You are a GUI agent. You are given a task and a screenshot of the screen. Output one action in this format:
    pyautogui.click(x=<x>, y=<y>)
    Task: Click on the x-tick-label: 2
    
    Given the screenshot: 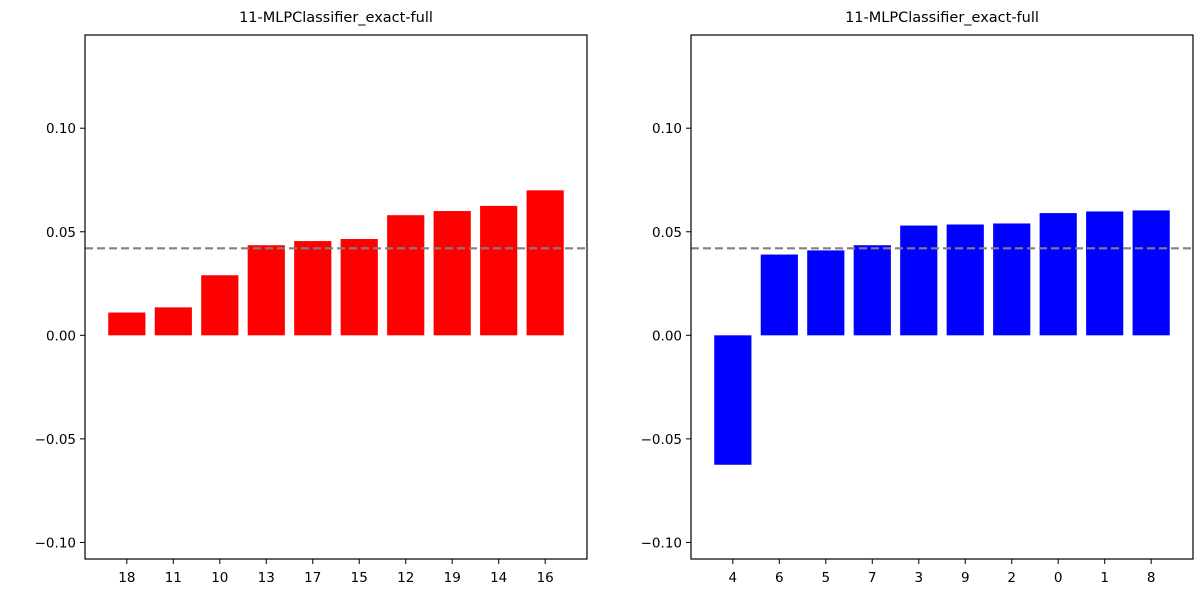 What is the action you would take?
    pyautogui.click(x=1011, y=578)
    